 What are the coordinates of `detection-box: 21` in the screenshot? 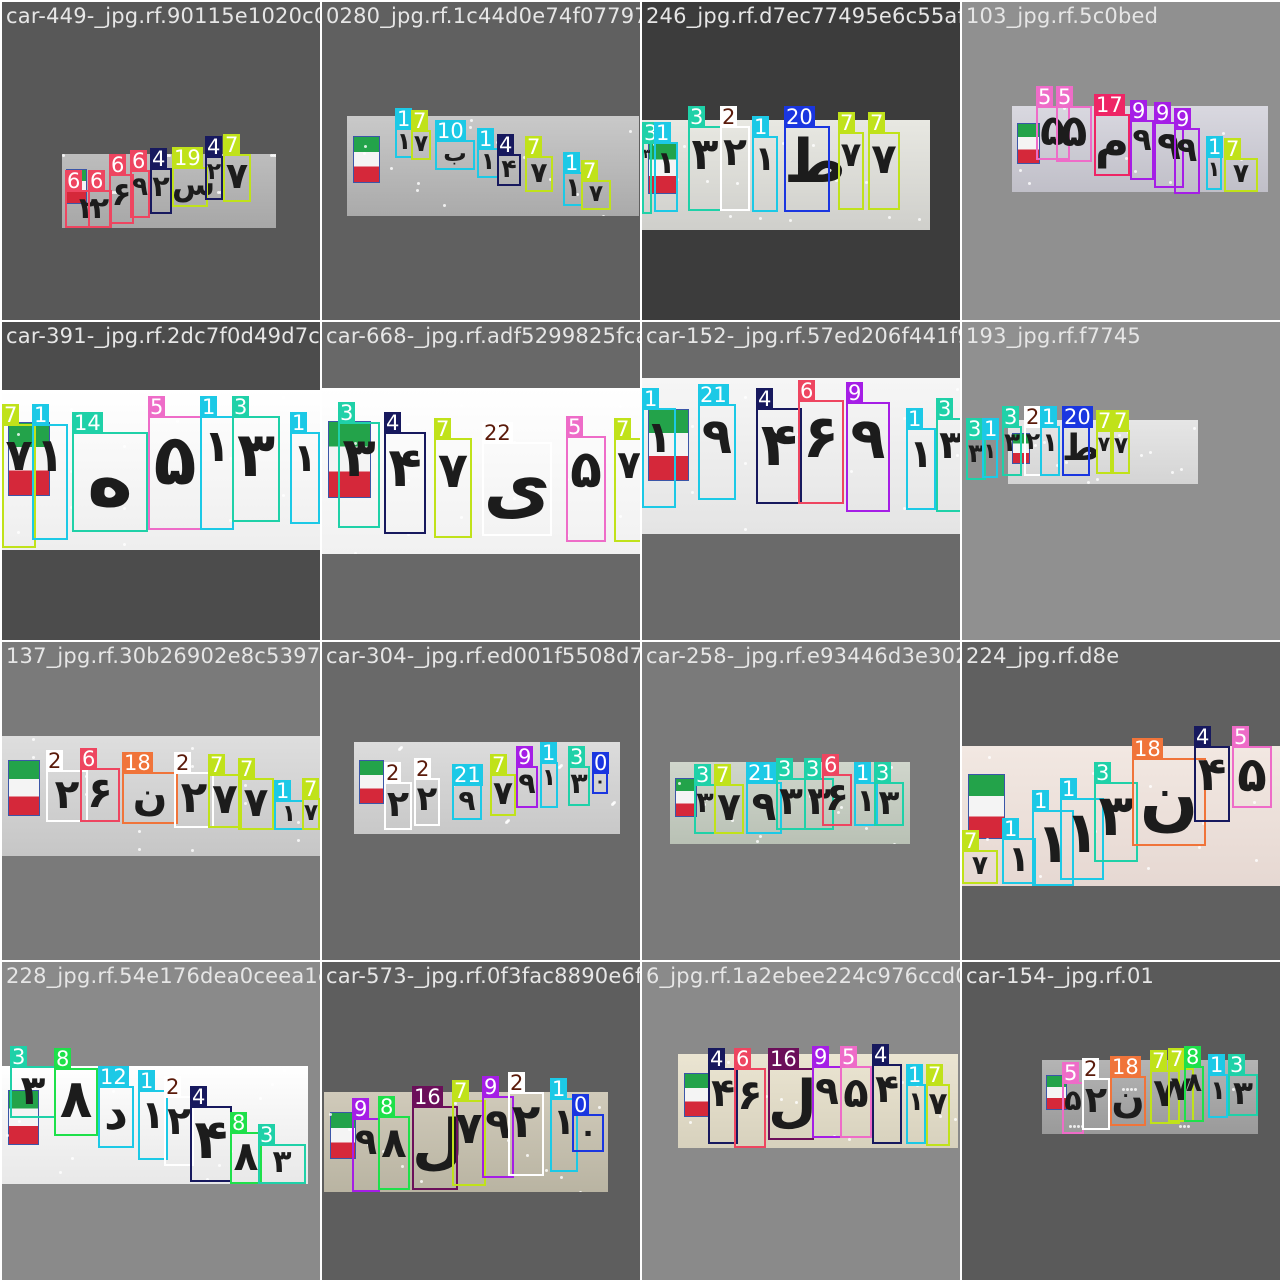 It's located at (764, 798).